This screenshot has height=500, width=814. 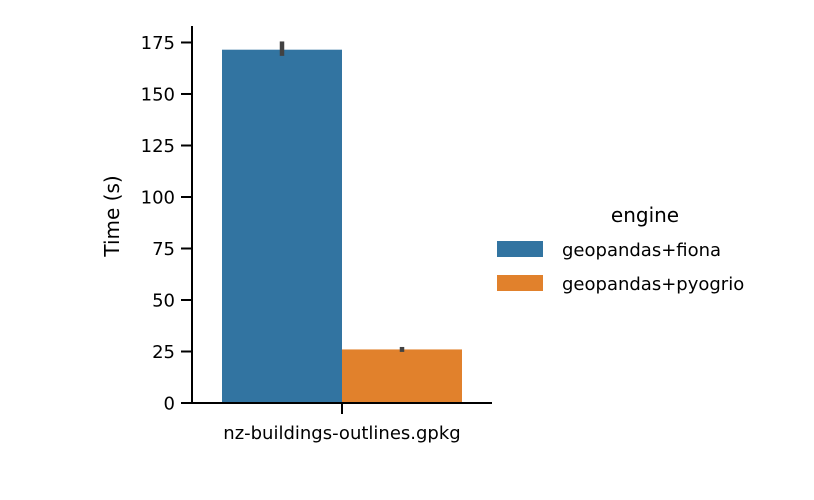 What do you see at coordinates (163, 249) in the screenshot?
I see `y-tick-label: 75` at bounding box center [163, 249].